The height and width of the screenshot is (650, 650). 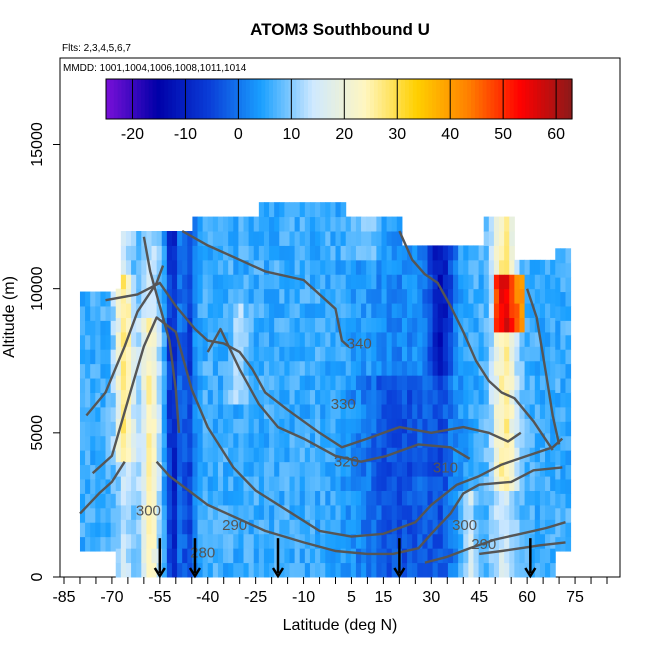 What do you see at coordinates (185, 134) in the screenshot?
I see `colorbar-tick-label: -10` at bounding box center [185, 134].